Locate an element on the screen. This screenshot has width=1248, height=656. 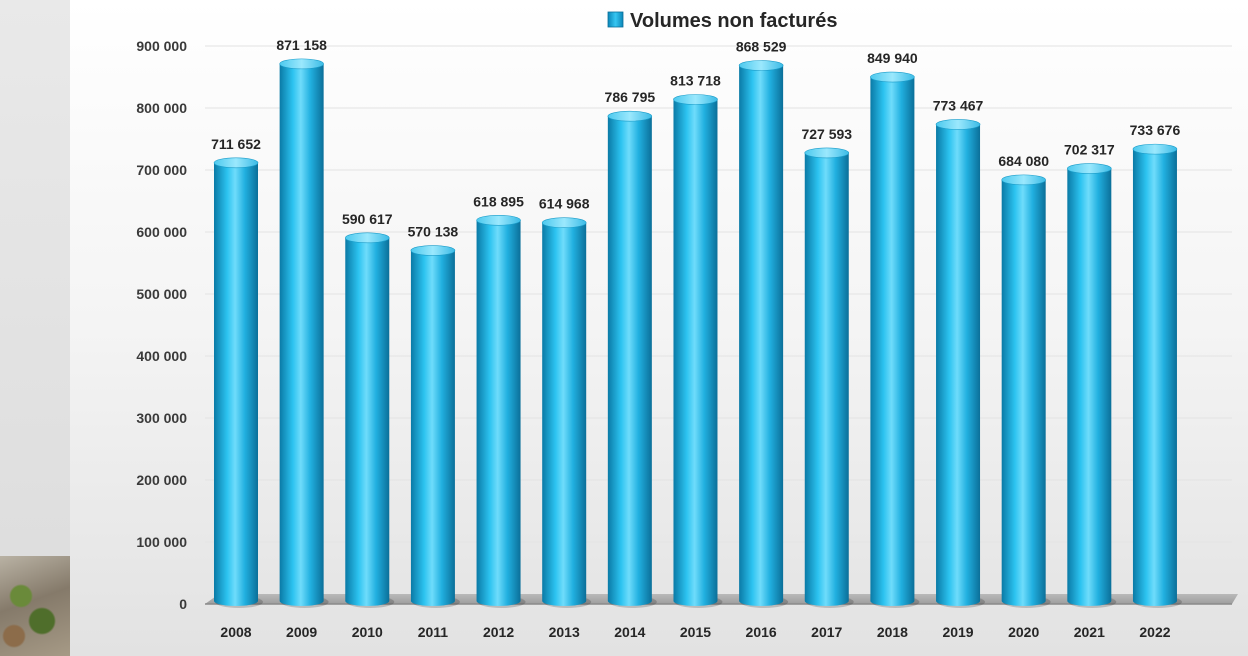
x-tick-label: 2012 is located at coordinates (498, 632).